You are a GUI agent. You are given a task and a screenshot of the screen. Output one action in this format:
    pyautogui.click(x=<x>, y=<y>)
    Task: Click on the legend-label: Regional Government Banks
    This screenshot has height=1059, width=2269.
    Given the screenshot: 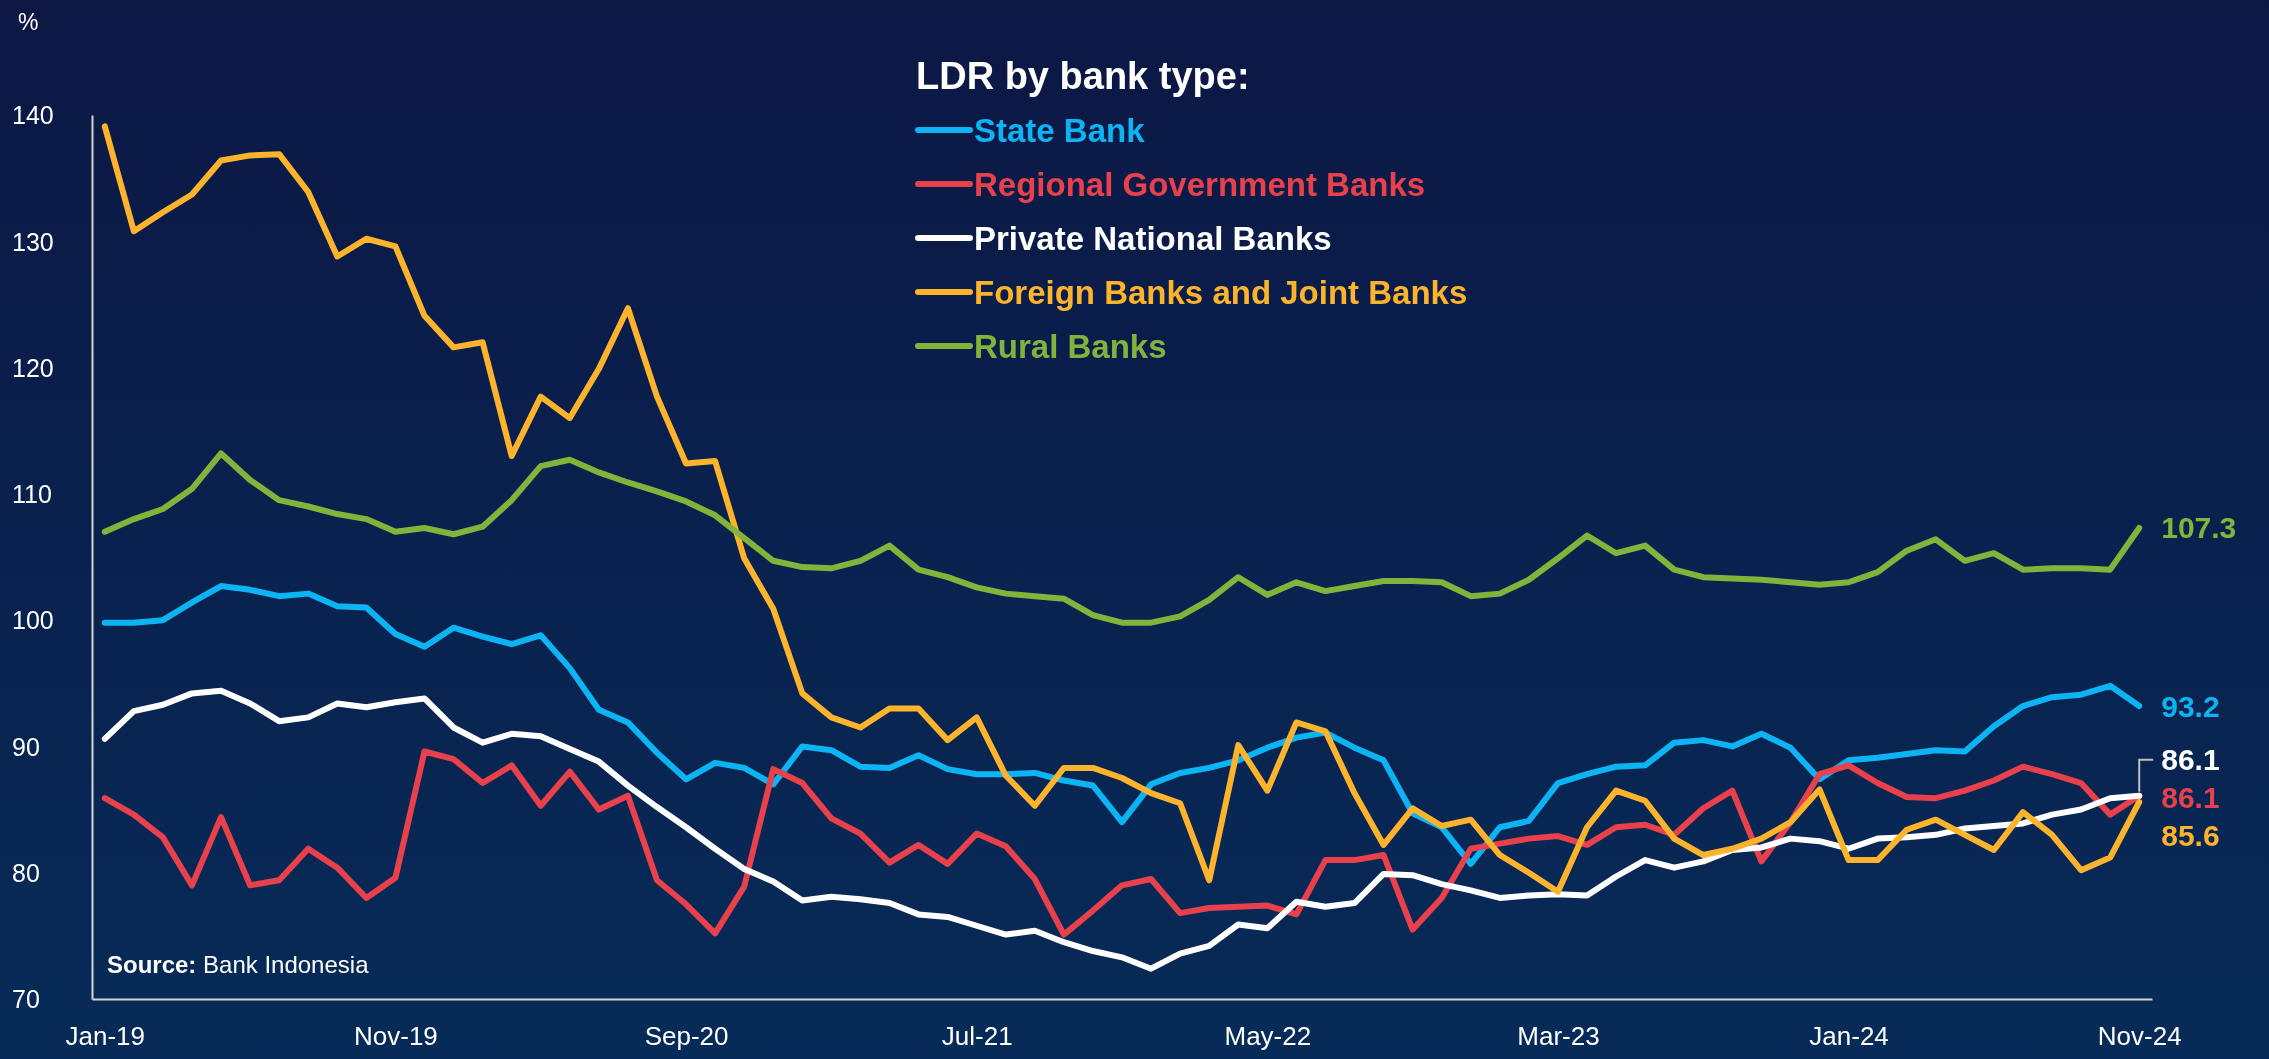 What is the action you would take?
    pyautogui.click(x=1200, y=184)
    